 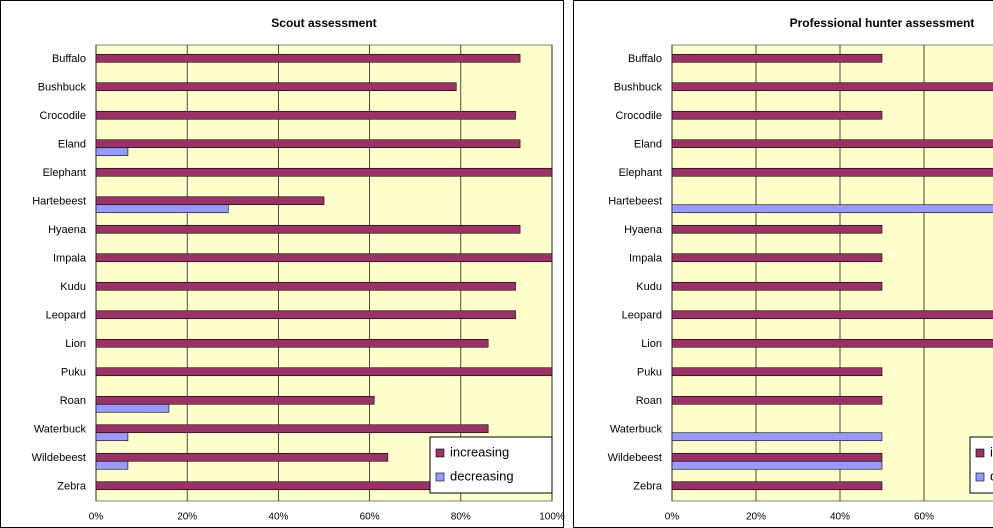 I want to click on x-tick-label: 80%, so click(x=461, y=517).